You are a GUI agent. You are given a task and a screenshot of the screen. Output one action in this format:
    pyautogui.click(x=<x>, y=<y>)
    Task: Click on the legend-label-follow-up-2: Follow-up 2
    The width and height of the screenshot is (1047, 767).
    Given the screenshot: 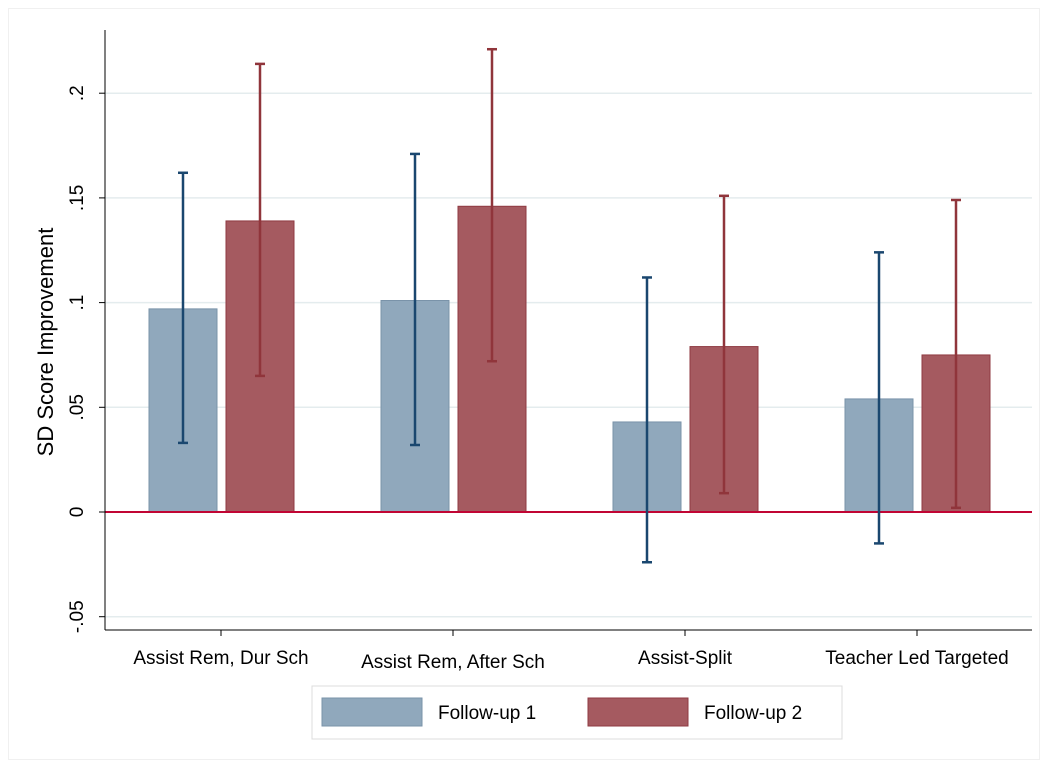 What is the action you would take?
    pyautogui.click(x=753, y=713)
    